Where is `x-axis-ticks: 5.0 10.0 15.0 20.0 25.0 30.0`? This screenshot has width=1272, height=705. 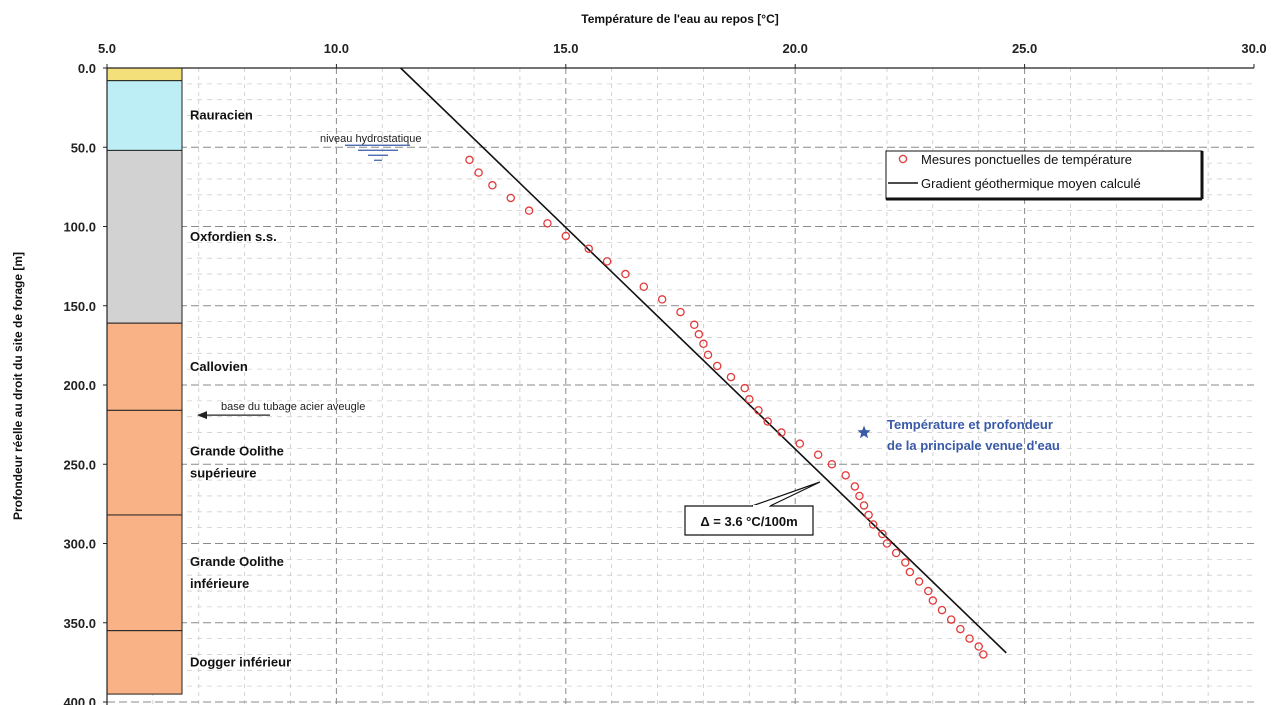
x-axis-ticks: 5.0 10.0 15.0 20.0 25.0 30.0 is located at coordinates (682, 54).